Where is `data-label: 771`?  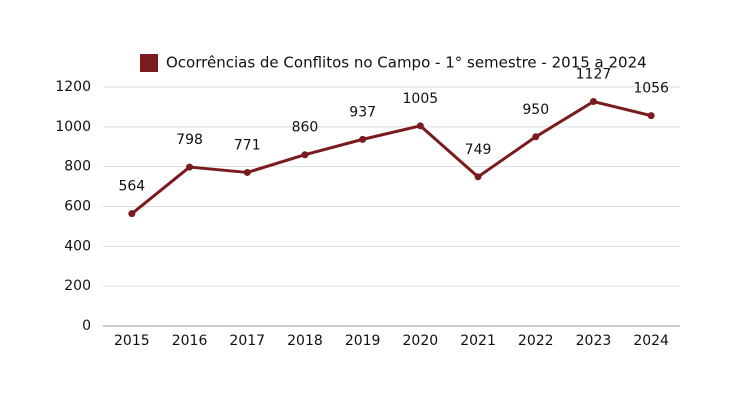 data-label: 771 is located at coordinates (247, 145).